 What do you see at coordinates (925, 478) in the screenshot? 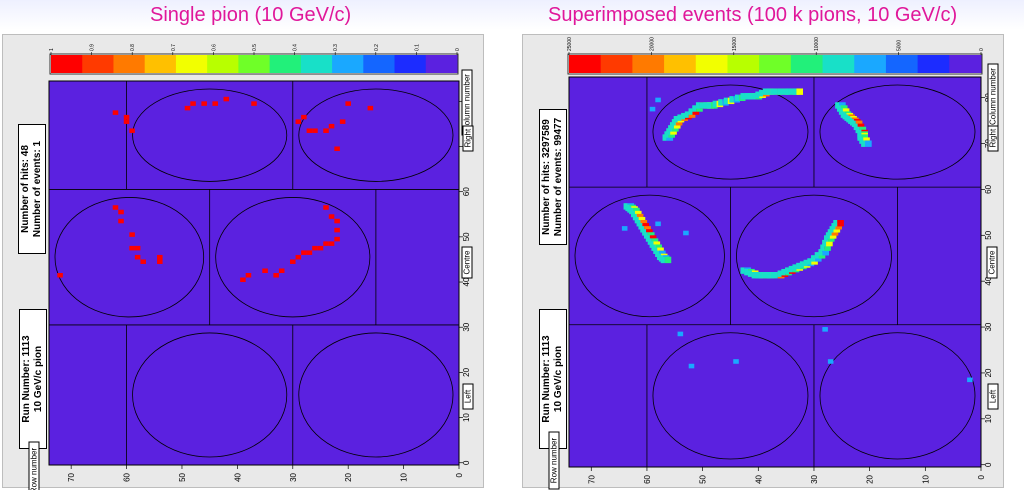
I see `x-tick-label: 10` at bounding box center [925, 478].